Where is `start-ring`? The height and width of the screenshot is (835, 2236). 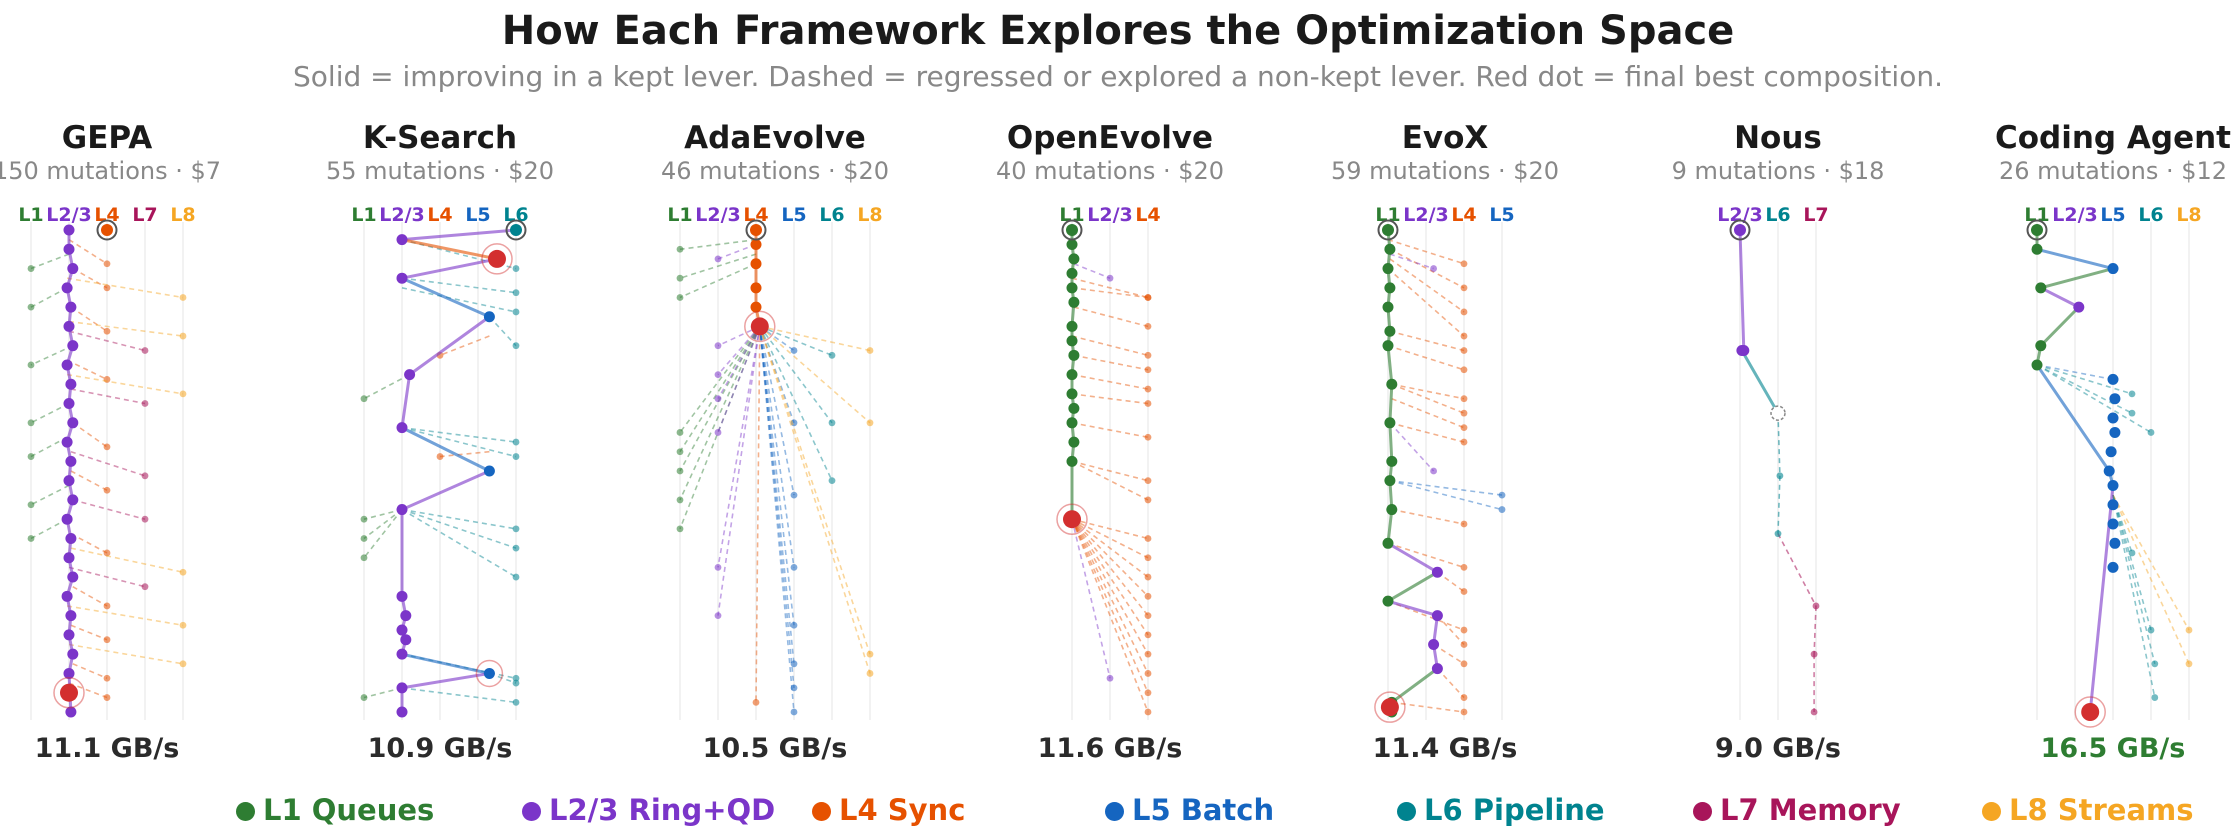 start-ring is located at coordinates (1072, 230).